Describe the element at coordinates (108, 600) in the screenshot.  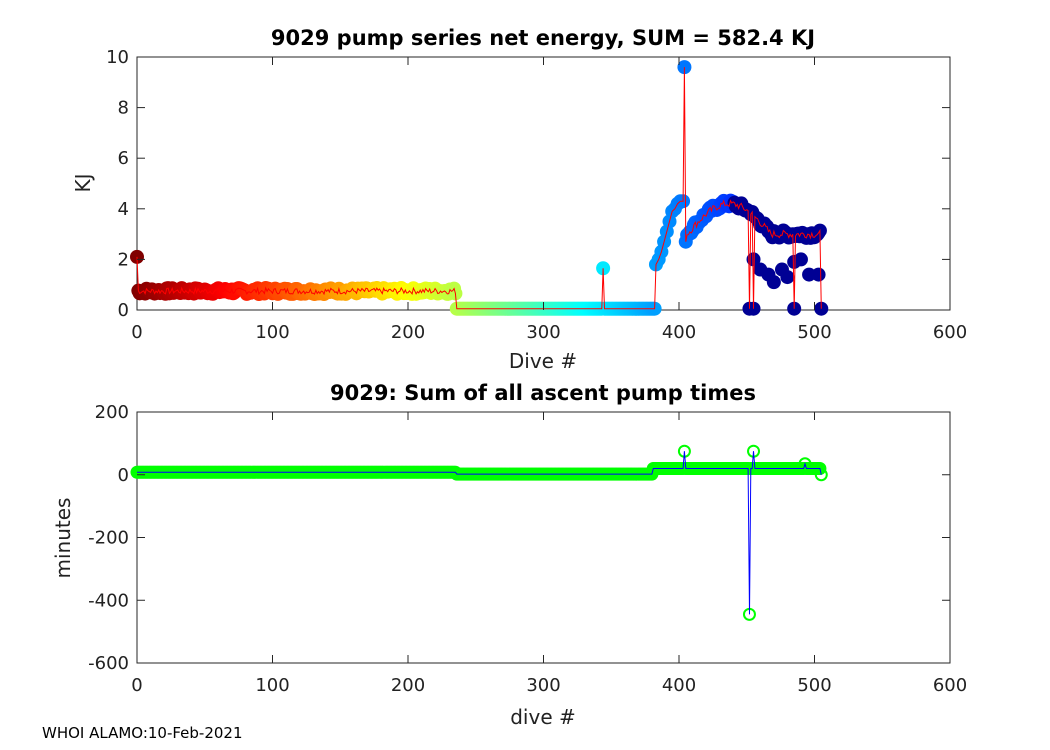
I see `y-tick-label: -400` at that location.